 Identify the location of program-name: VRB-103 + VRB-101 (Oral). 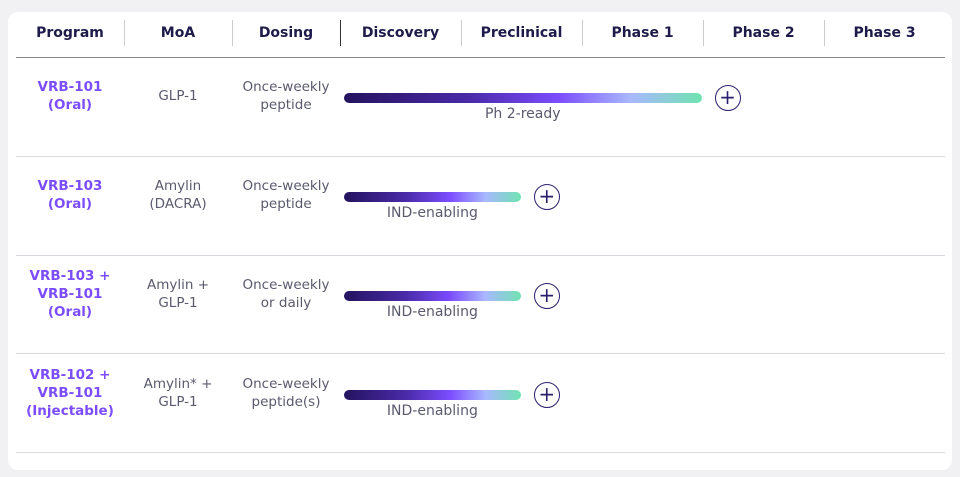
(70, 293).